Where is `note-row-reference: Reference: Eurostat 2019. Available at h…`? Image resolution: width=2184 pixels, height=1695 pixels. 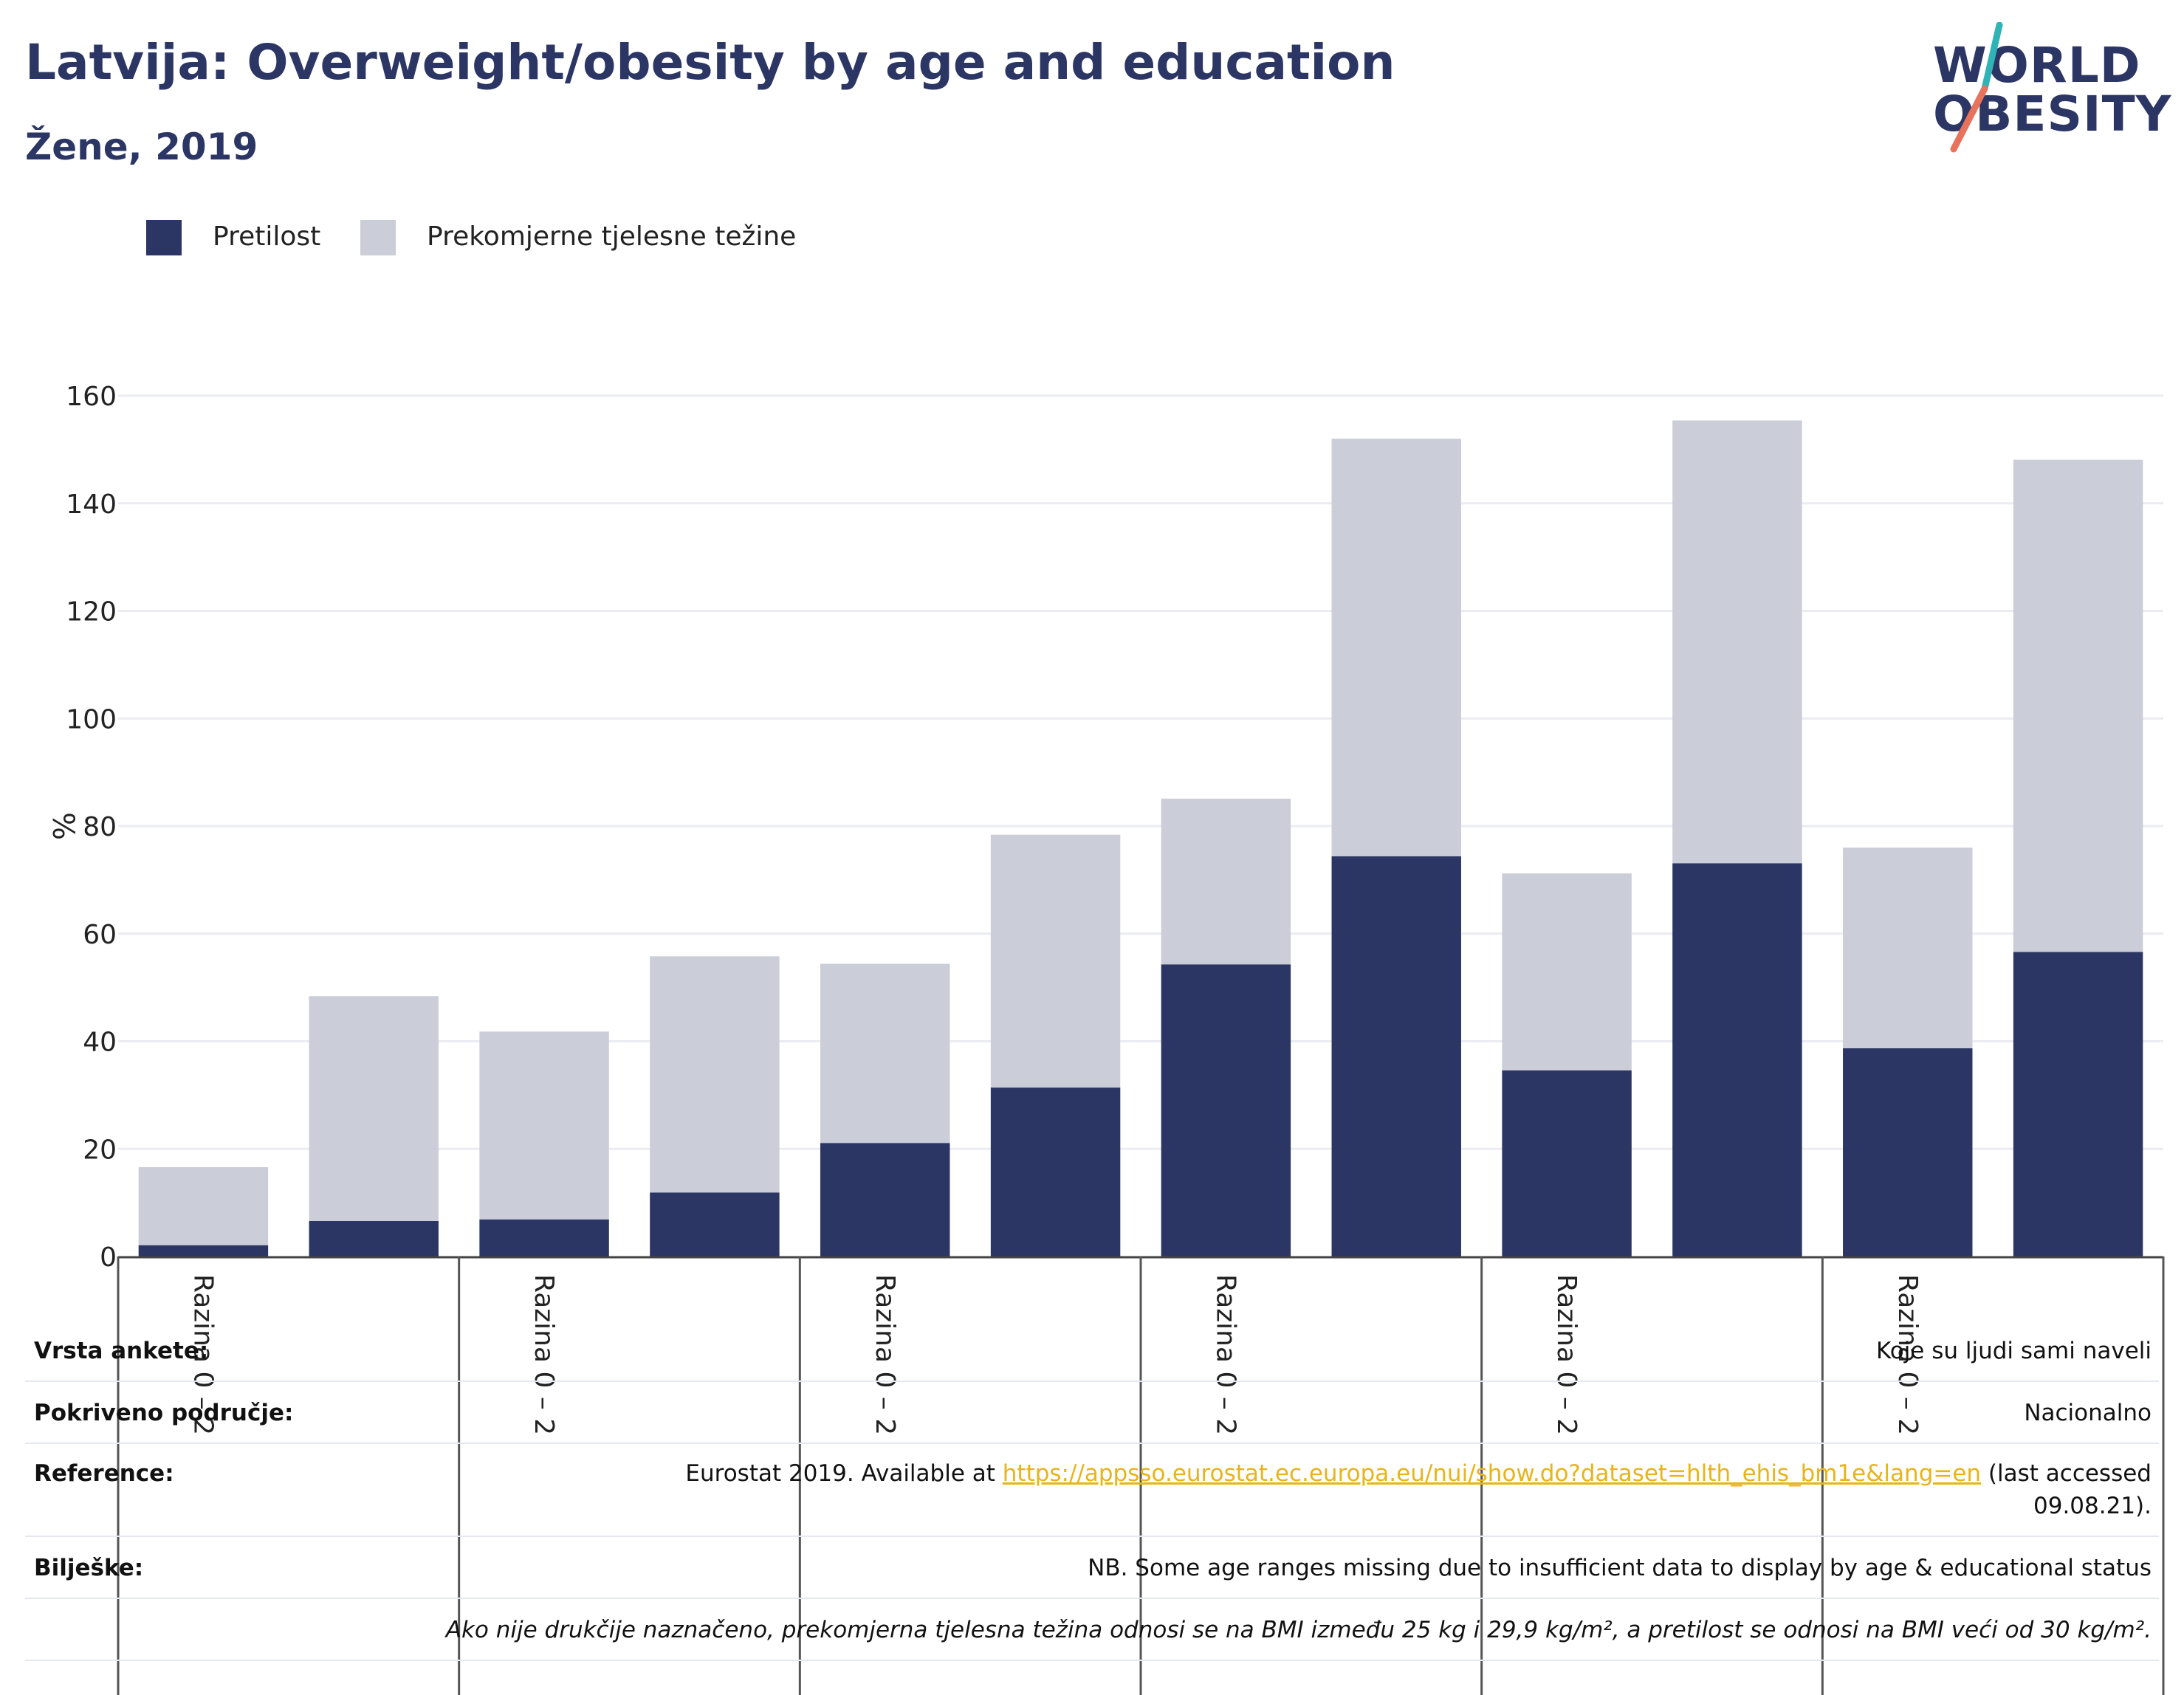
note-row-reference: Reference: Eurostat 2019. Available at h… is located at coordinates (1092, 1490).